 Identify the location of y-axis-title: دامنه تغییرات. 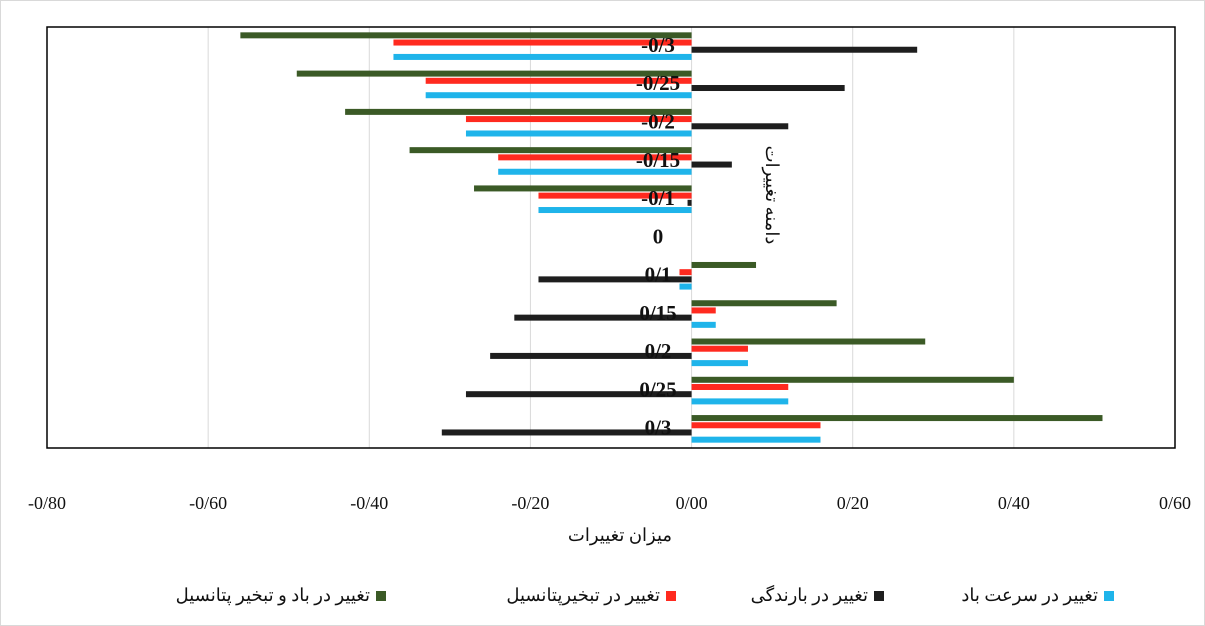
(771, 195).